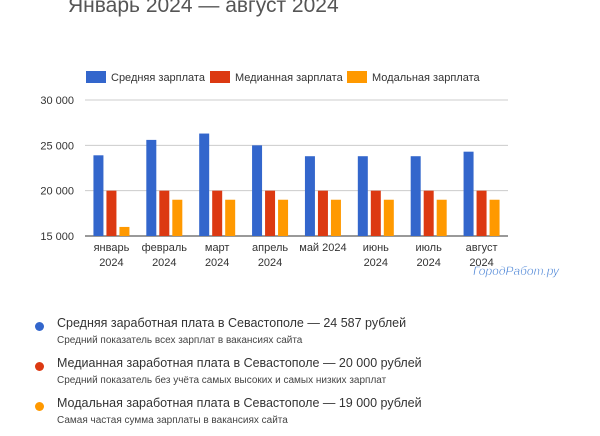 The width and height of the screenshot is (600, 436). What do you see at coordinates (426, 78) in the screenshot?
I see `legend-label: Модальная зарплата` at bounding box center [426, 78].